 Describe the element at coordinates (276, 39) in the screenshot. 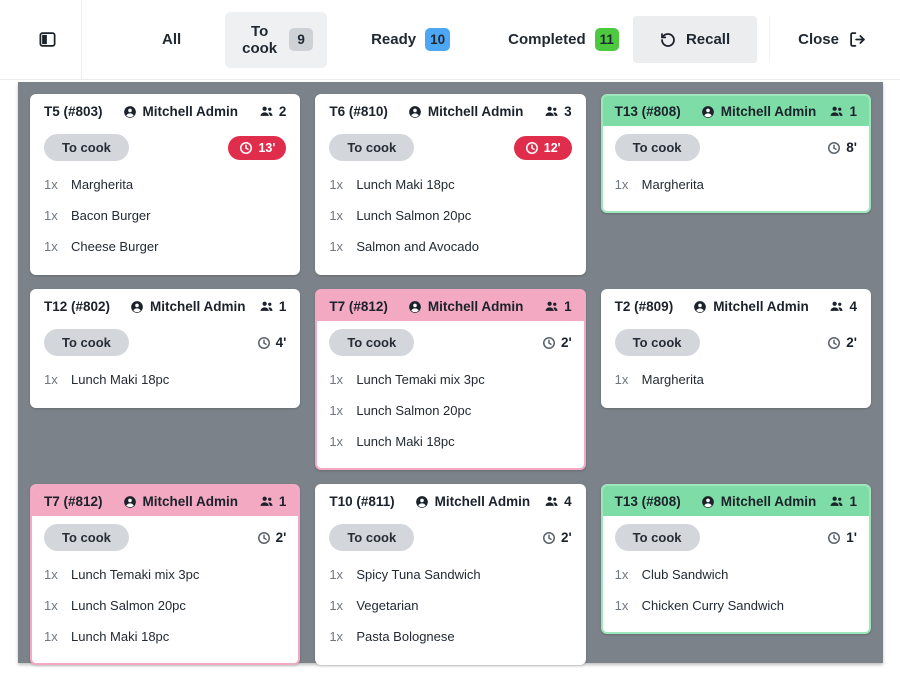

I see `tab-to-cook: To cook 9` at that location.